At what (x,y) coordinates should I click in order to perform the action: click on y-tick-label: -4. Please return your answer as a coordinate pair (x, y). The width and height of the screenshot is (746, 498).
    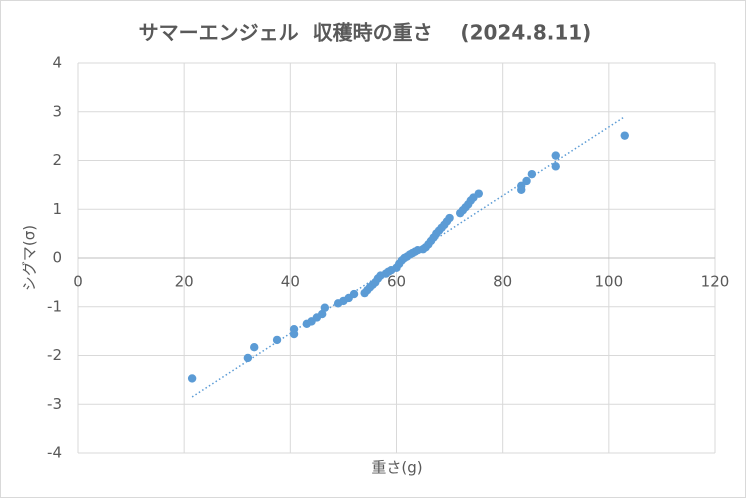
    Looking at the image, I should click on (54, 453).